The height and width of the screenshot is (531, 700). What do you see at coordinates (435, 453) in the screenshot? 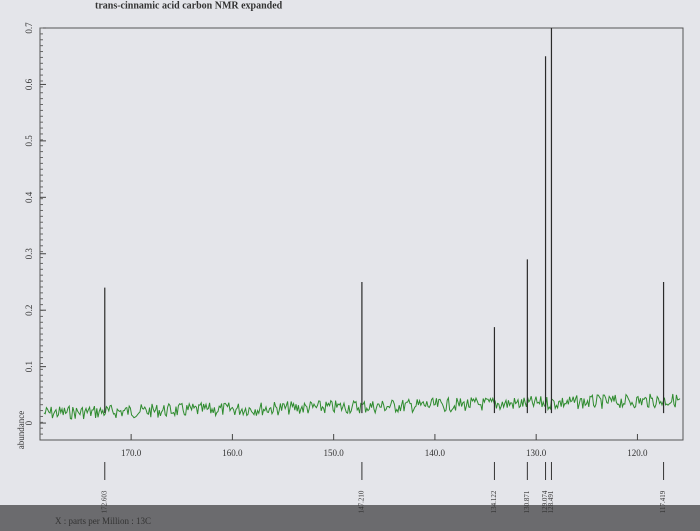
I see `x-tick-label: 140.0` at bounding box center [435, 453].